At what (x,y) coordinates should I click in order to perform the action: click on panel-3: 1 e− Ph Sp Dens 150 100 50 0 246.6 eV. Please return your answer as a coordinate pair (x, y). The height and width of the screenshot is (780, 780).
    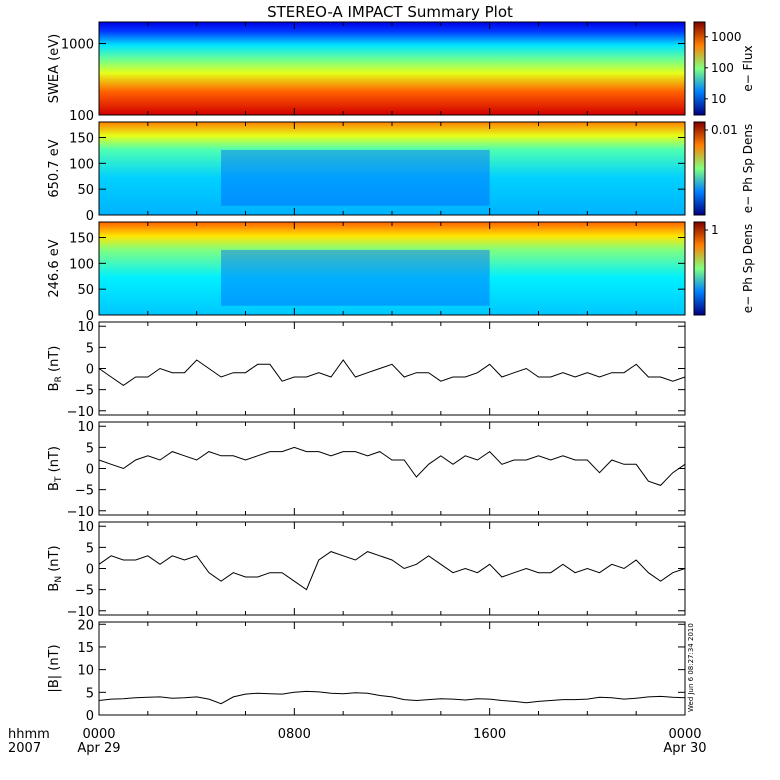
    Looking at the image, I should click on (401, 272).